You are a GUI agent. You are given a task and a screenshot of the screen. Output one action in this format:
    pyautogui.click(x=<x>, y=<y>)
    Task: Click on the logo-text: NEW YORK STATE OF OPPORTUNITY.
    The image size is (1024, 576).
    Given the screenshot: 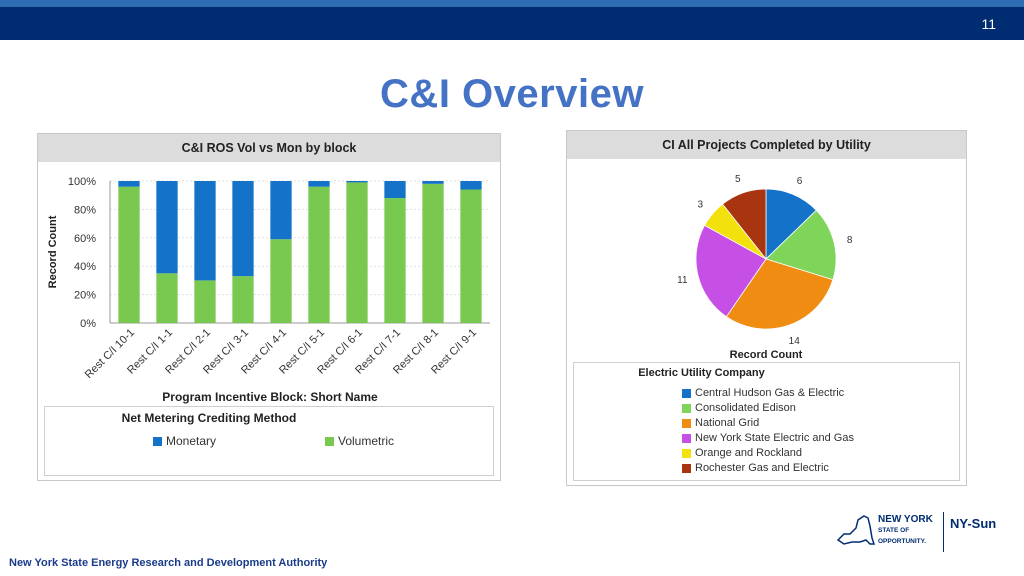 What is the action you would take?
    pyautogui.click(x=905, y=531)
    